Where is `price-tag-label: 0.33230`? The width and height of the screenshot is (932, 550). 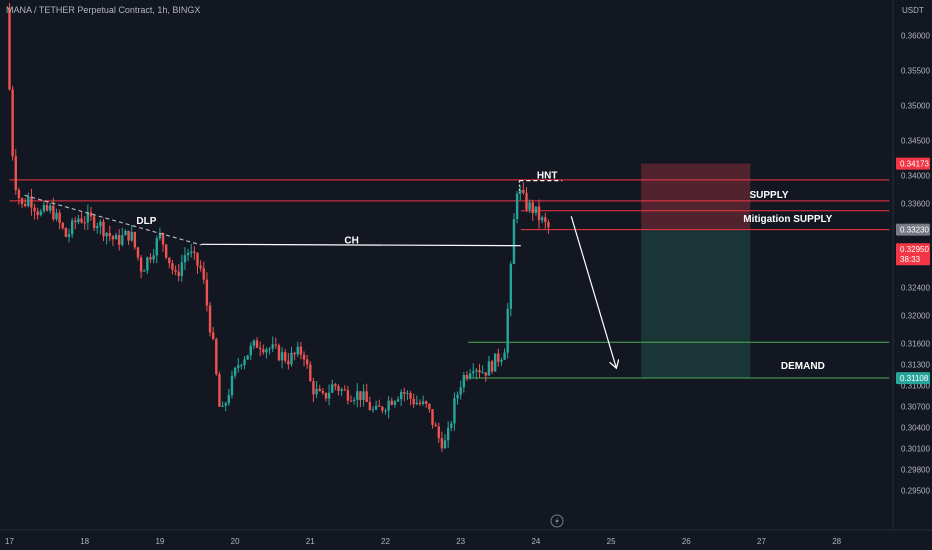 price-tag-label: 0.33230 is located at coordinates (914, 230).